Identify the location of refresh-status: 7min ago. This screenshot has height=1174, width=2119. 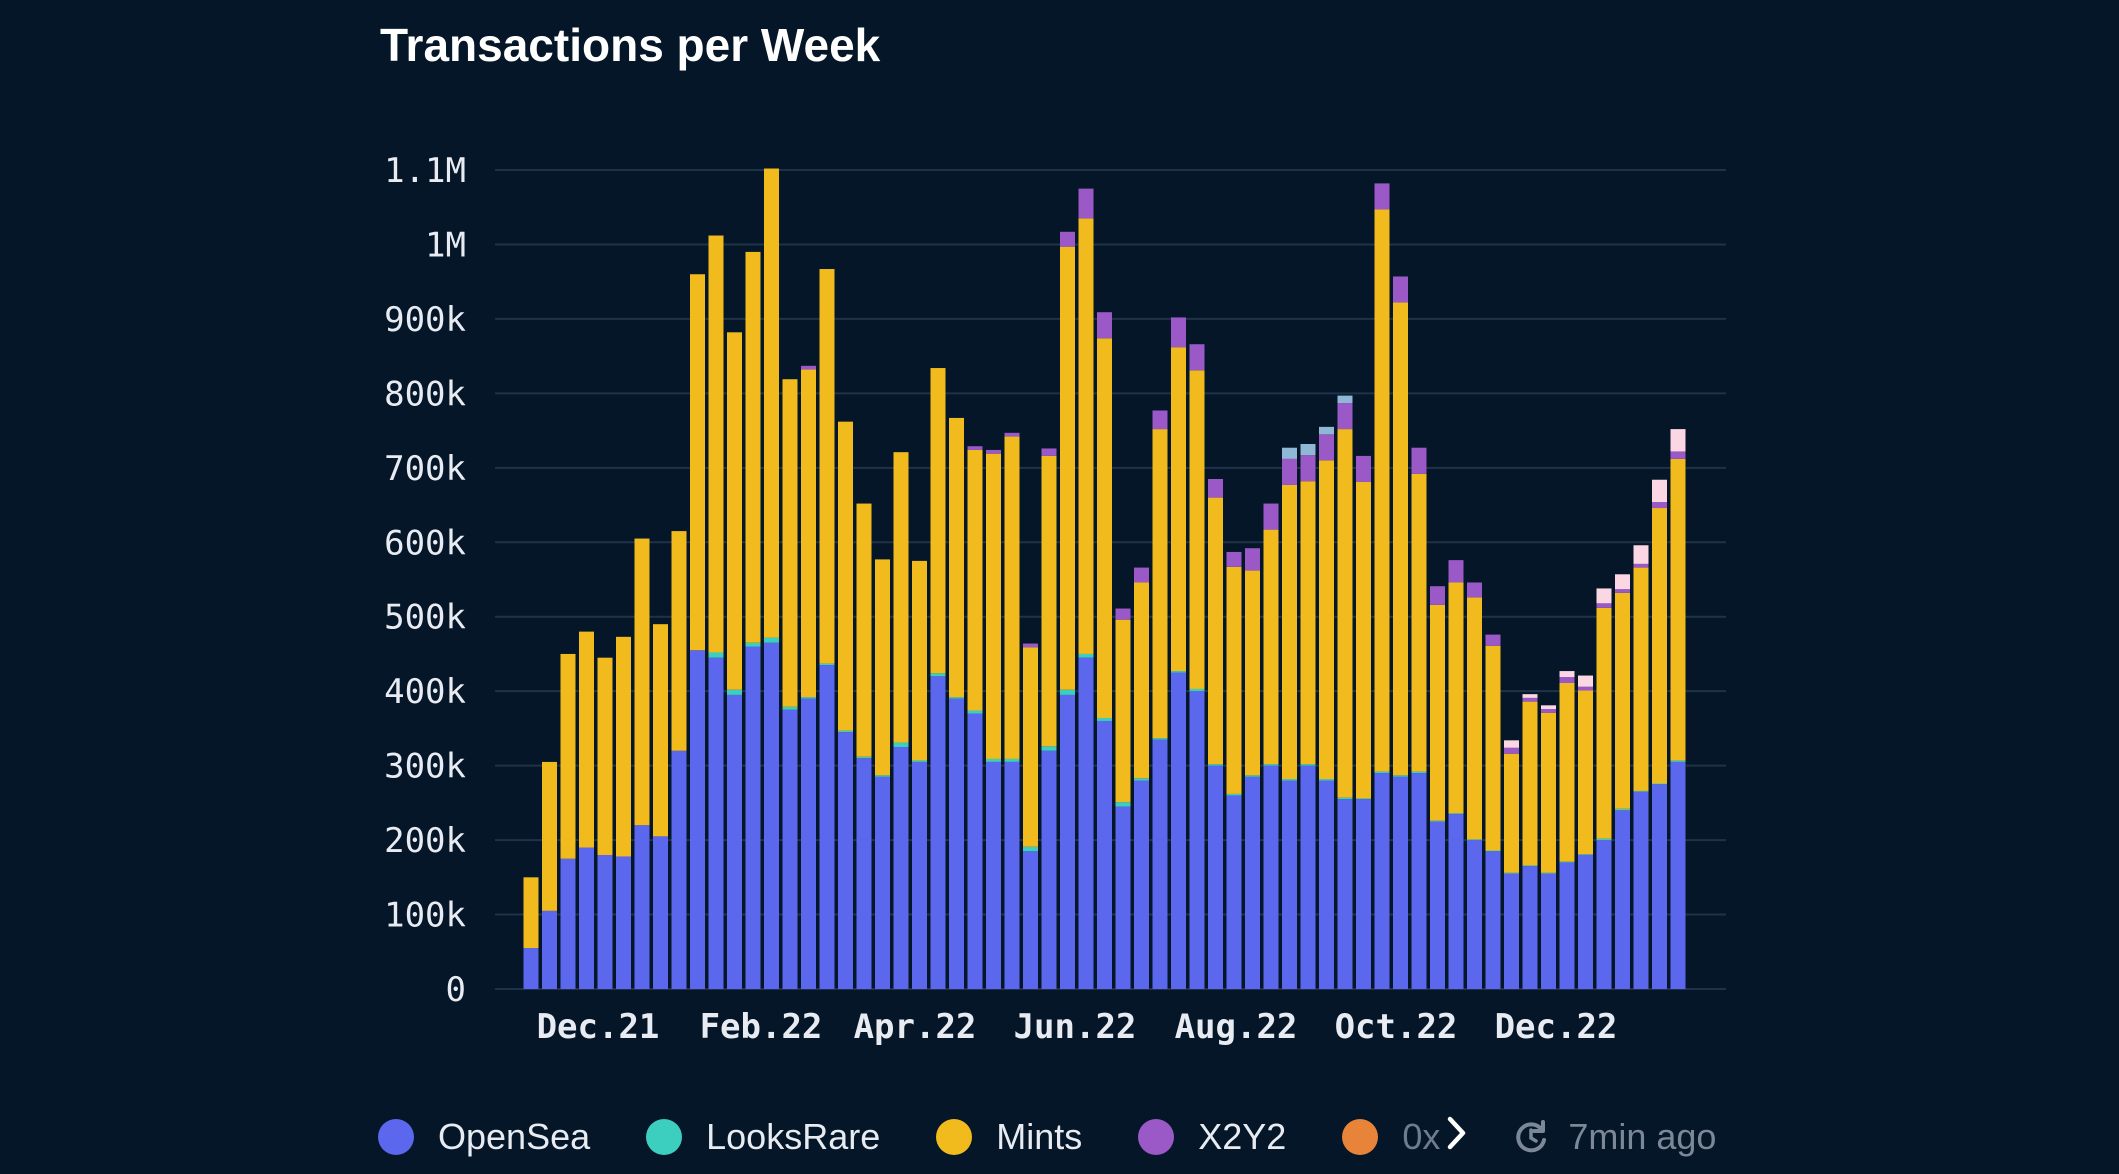
(1614, 1137).